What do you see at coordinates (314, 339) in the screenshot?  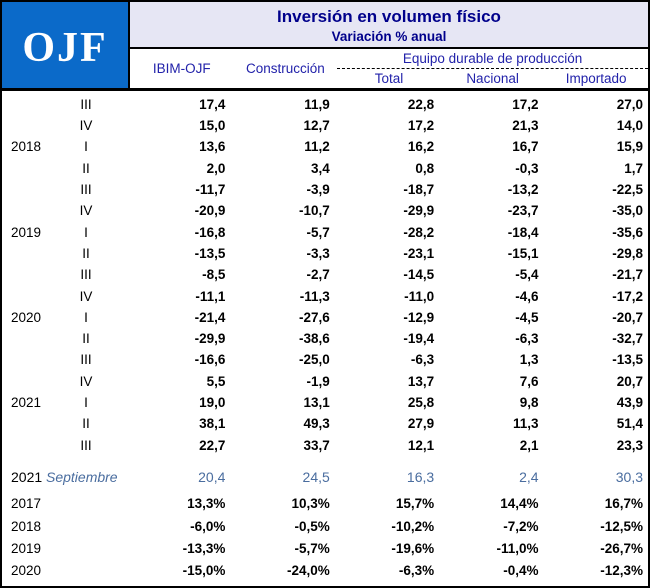 I see `value-cell: -38,6` at bounding box center [314, 339].